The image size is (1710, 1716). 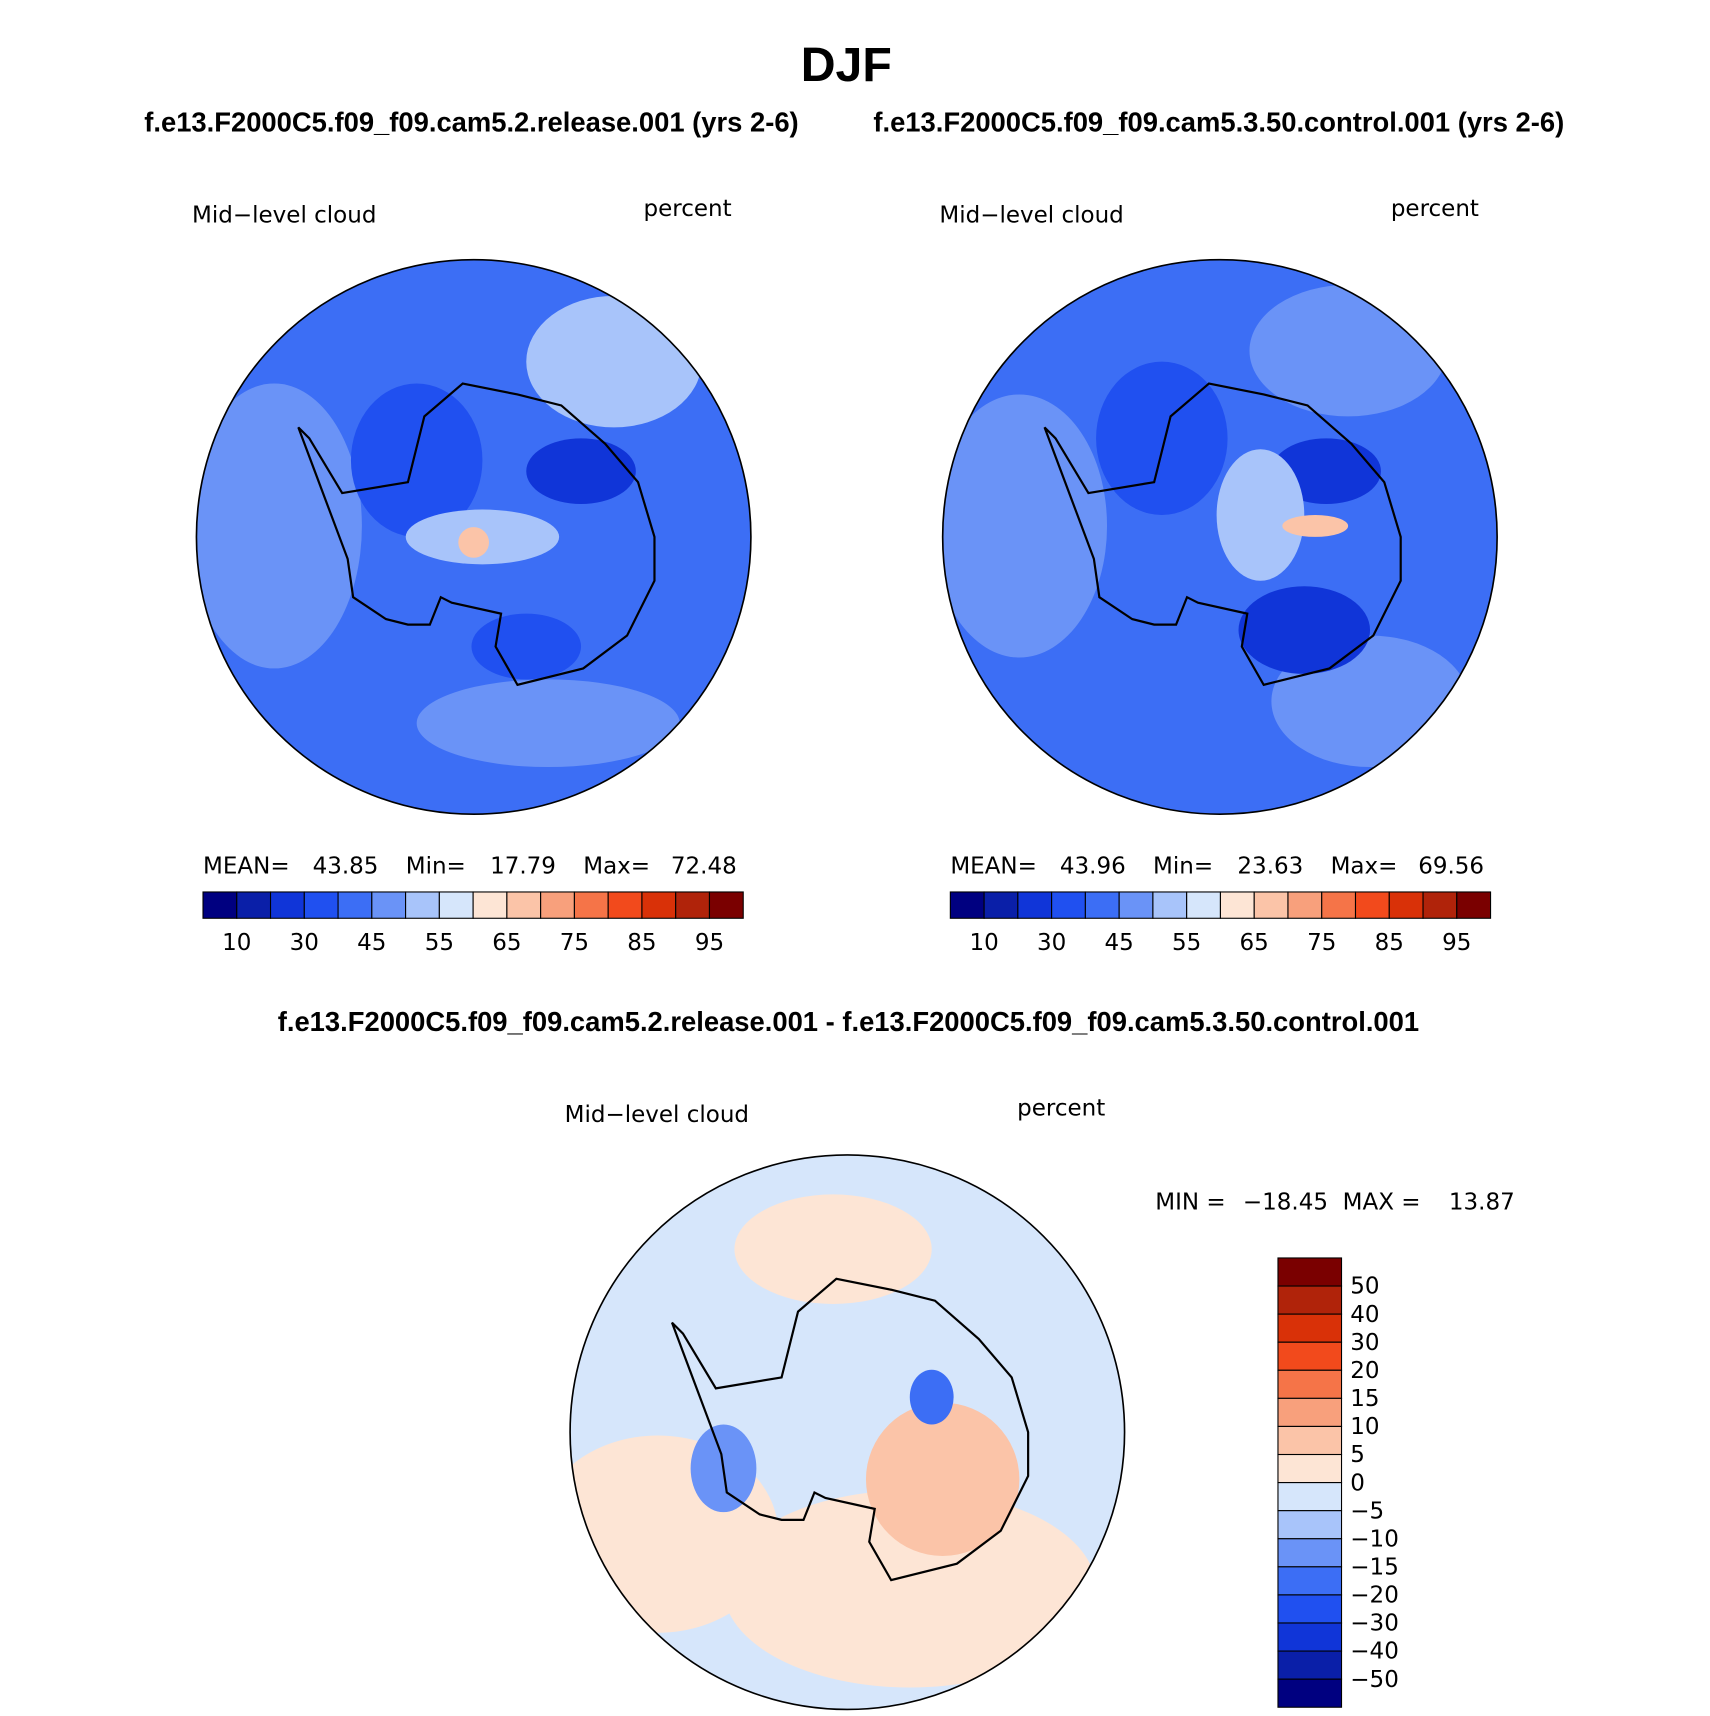 I want to click on colorbar-label: 15, so click(x=1364, y=1399).